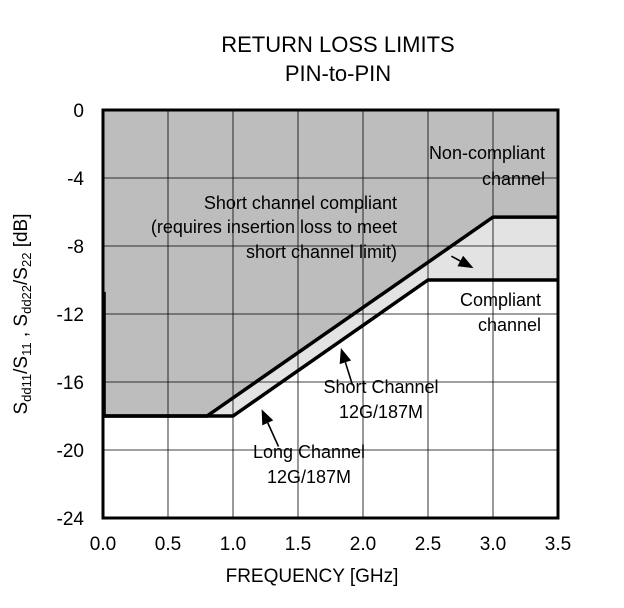 This screenshot has height=608, width=624. What do you see at coordinates (75, 179) in the screenshot?
I see `y-tick-label: -4` at bounding box center [75, 179].